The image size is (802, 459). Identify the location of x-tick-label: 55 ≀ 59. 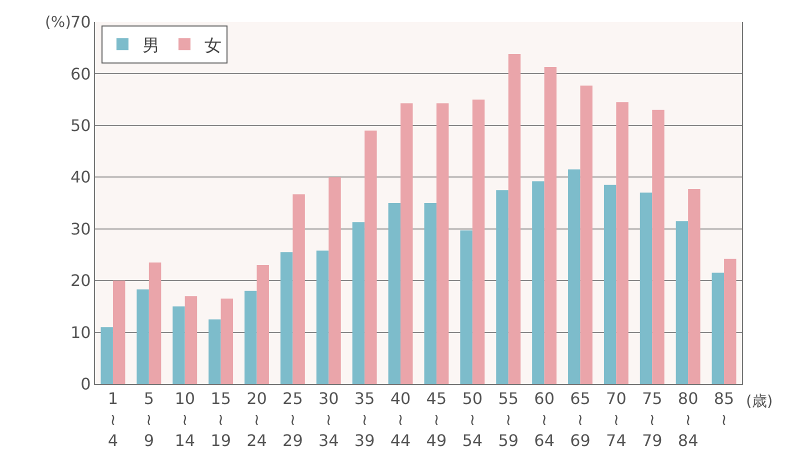
(508, 419).